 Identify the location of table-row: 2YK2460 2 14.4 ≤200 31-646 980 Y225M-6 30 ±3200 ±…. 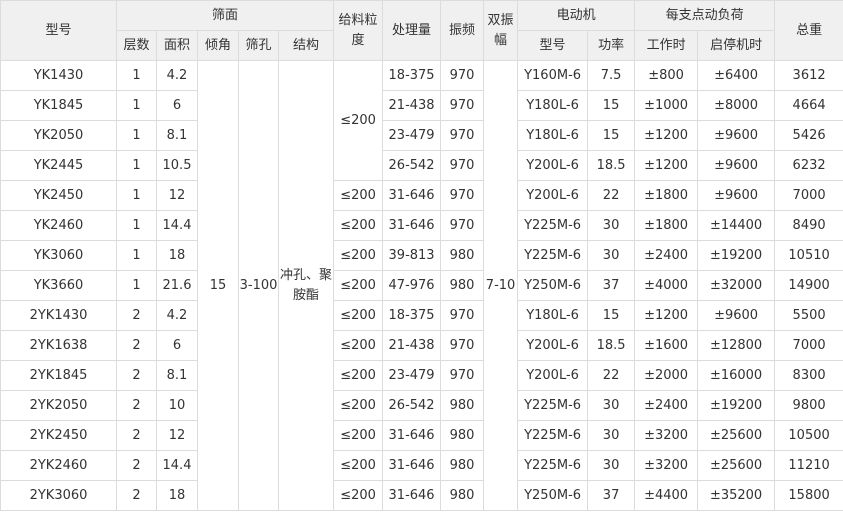
(421, 465).